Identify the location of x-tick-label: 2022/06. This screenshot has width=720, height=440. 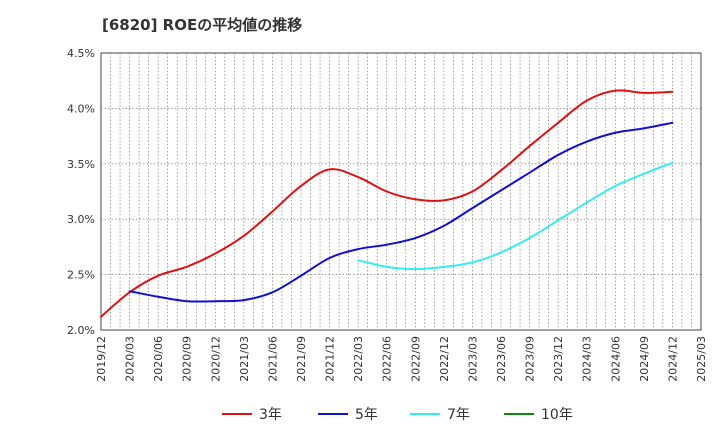
(387, 359).